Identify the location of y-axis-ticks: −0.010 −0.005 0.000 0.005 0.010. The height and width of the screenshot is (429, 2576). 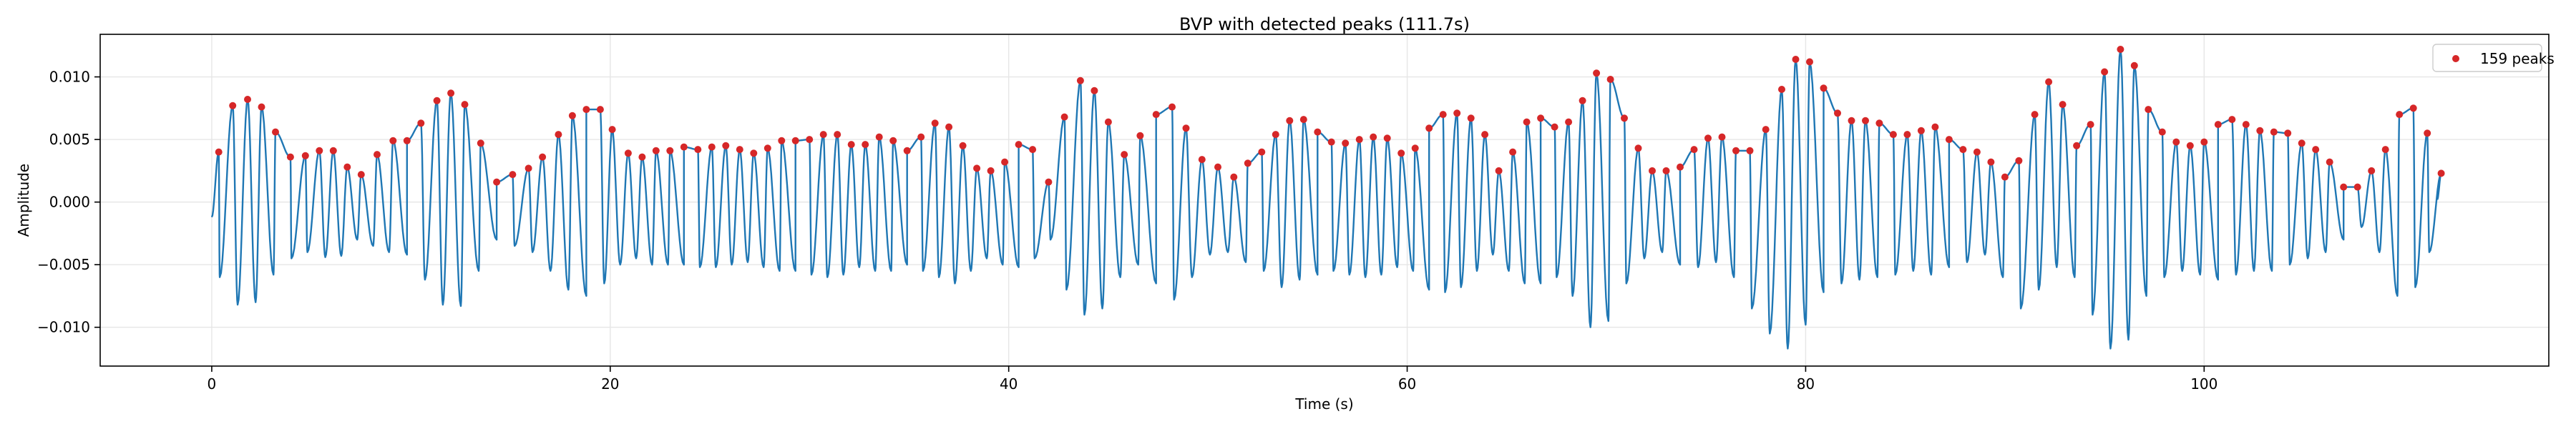
(68, 202).